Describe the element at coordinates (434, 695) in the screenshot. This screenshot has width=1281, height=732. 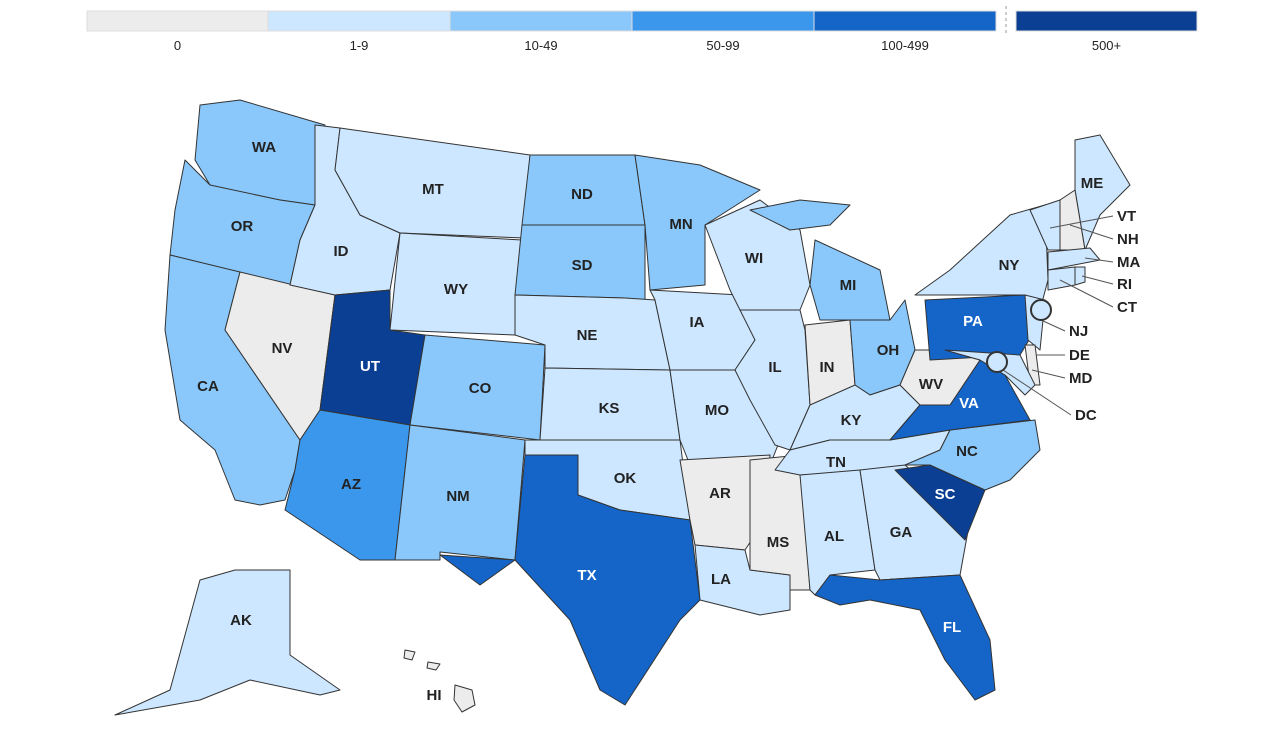
I see `state-label: HI` at that location.